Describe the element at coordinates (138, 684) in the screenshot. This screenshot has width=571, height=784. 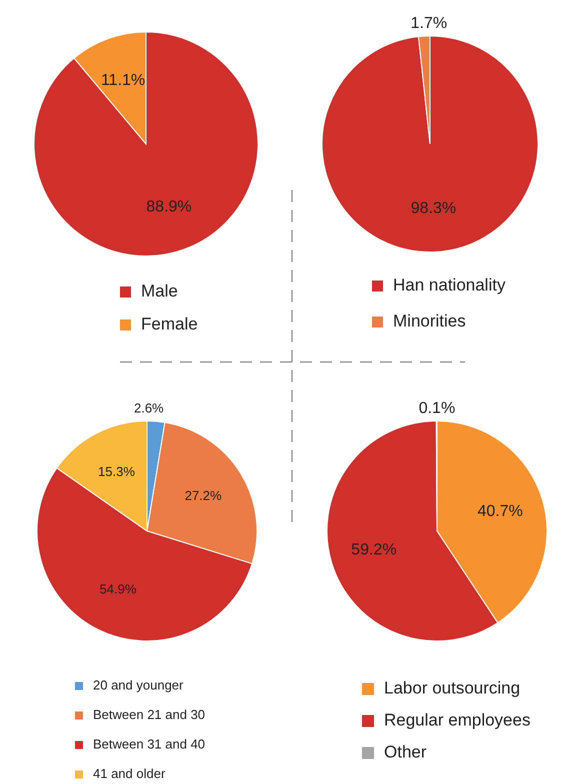
I see `legend-label: 20 and younger` at that location.